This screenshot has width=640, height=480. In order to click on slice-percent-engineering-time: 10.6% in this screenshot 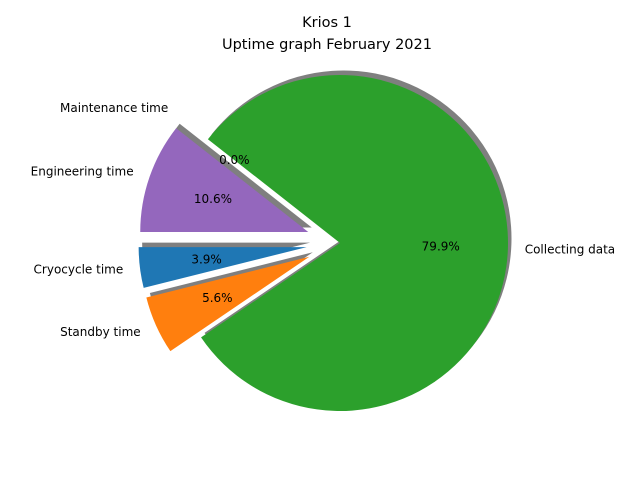, I will do `click(213, 199)`.